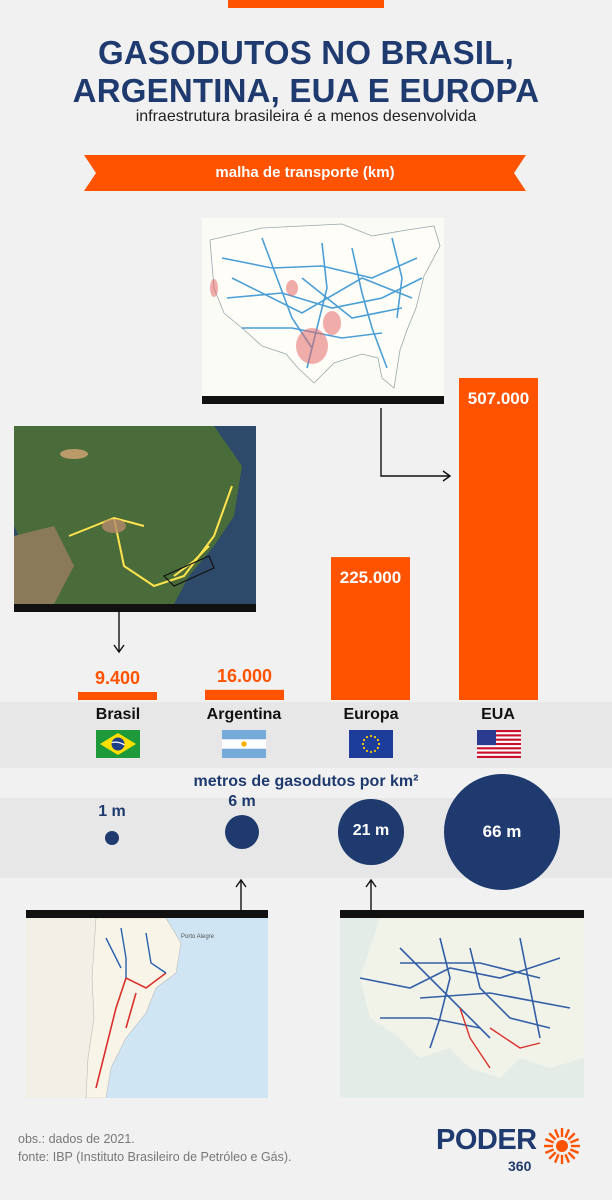 This screenshot has height=1200, width=612. I want to click on argentina-flag-icon, so click(244, 744).